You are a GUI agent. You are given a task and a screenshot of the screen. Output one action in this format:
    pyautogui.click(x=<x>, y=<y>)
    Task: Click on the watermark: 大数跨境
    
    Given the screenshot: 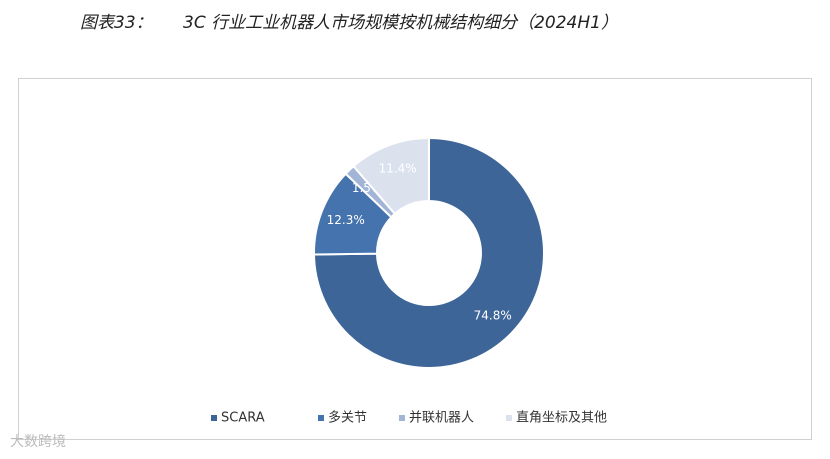 What is the action you would take?
    pyautogui.click(x=38, y=442)
    